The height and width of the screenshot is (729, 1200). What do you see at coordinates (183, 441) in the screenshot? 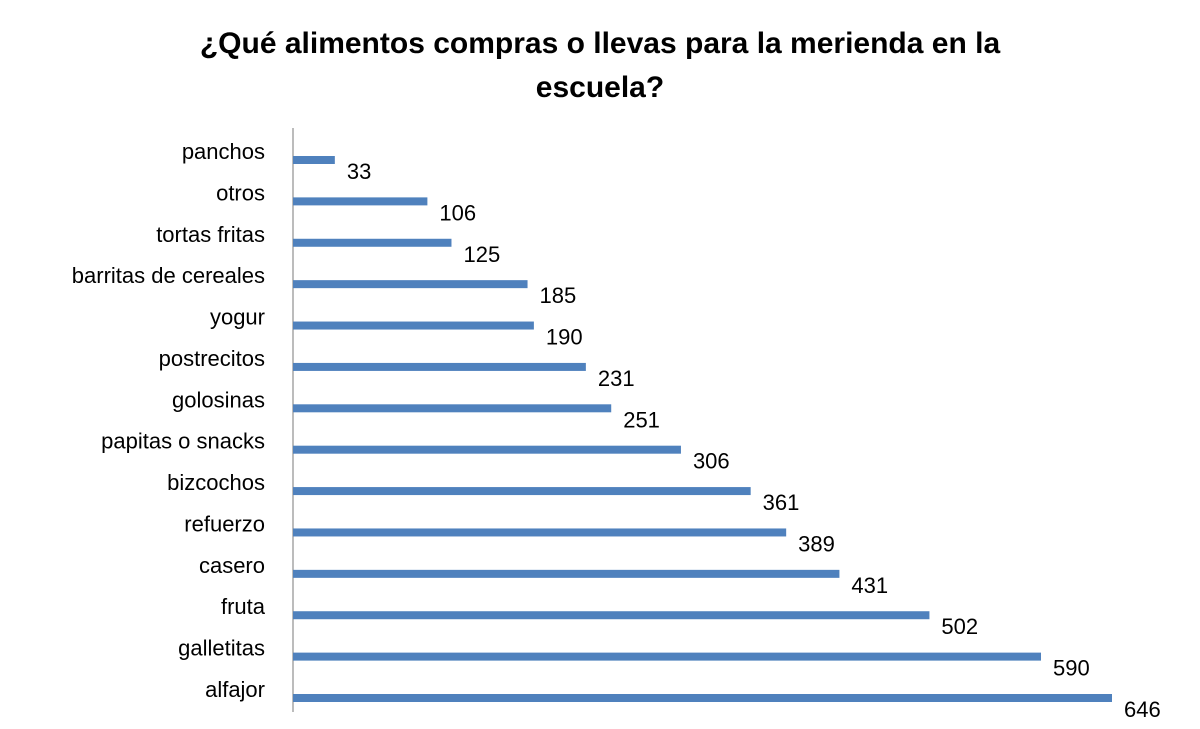
I see `category-label: papitas o snacks` at bounding box center [183, 441].